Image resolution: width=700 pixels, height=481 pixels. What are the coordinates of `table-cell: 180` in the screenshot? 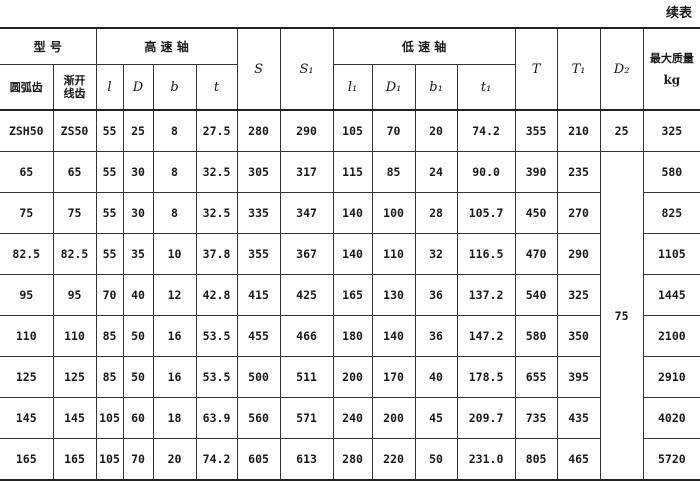 It's located at (352, 336).